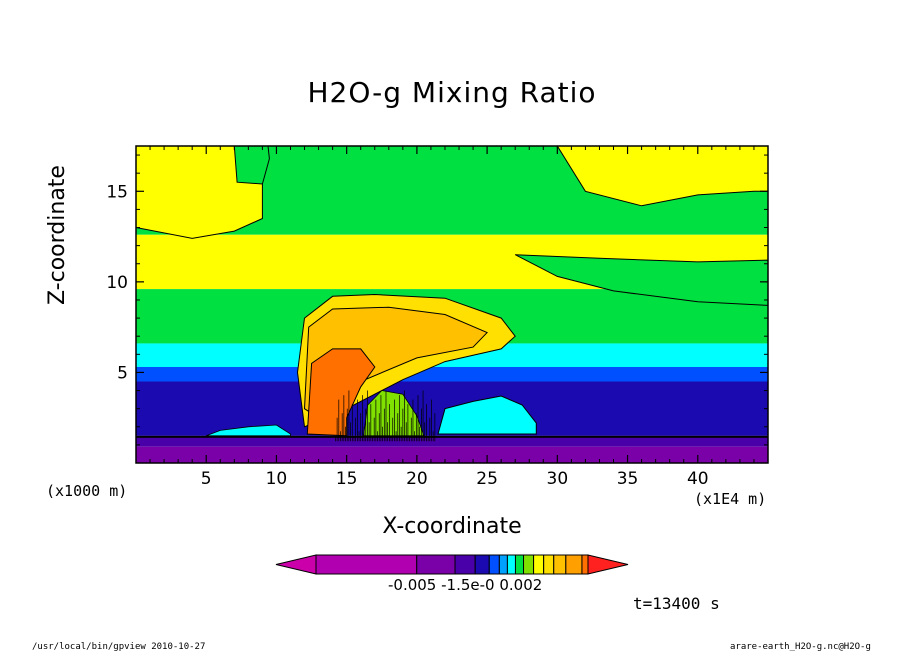  I want to click on x-unit-right: (x1E4 m), so click(730, 499).